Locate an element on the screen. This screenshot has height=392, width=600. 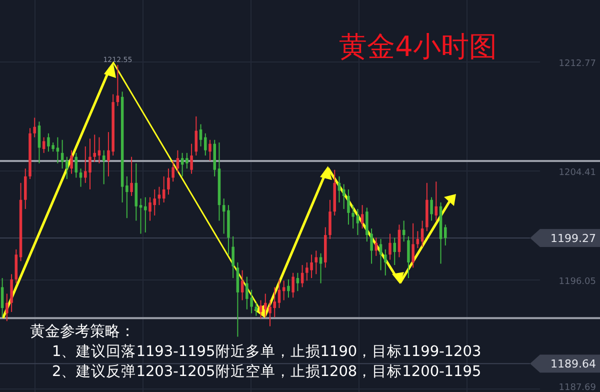
y-tick-label: 1196.05 is located at coordinates (577, 282).